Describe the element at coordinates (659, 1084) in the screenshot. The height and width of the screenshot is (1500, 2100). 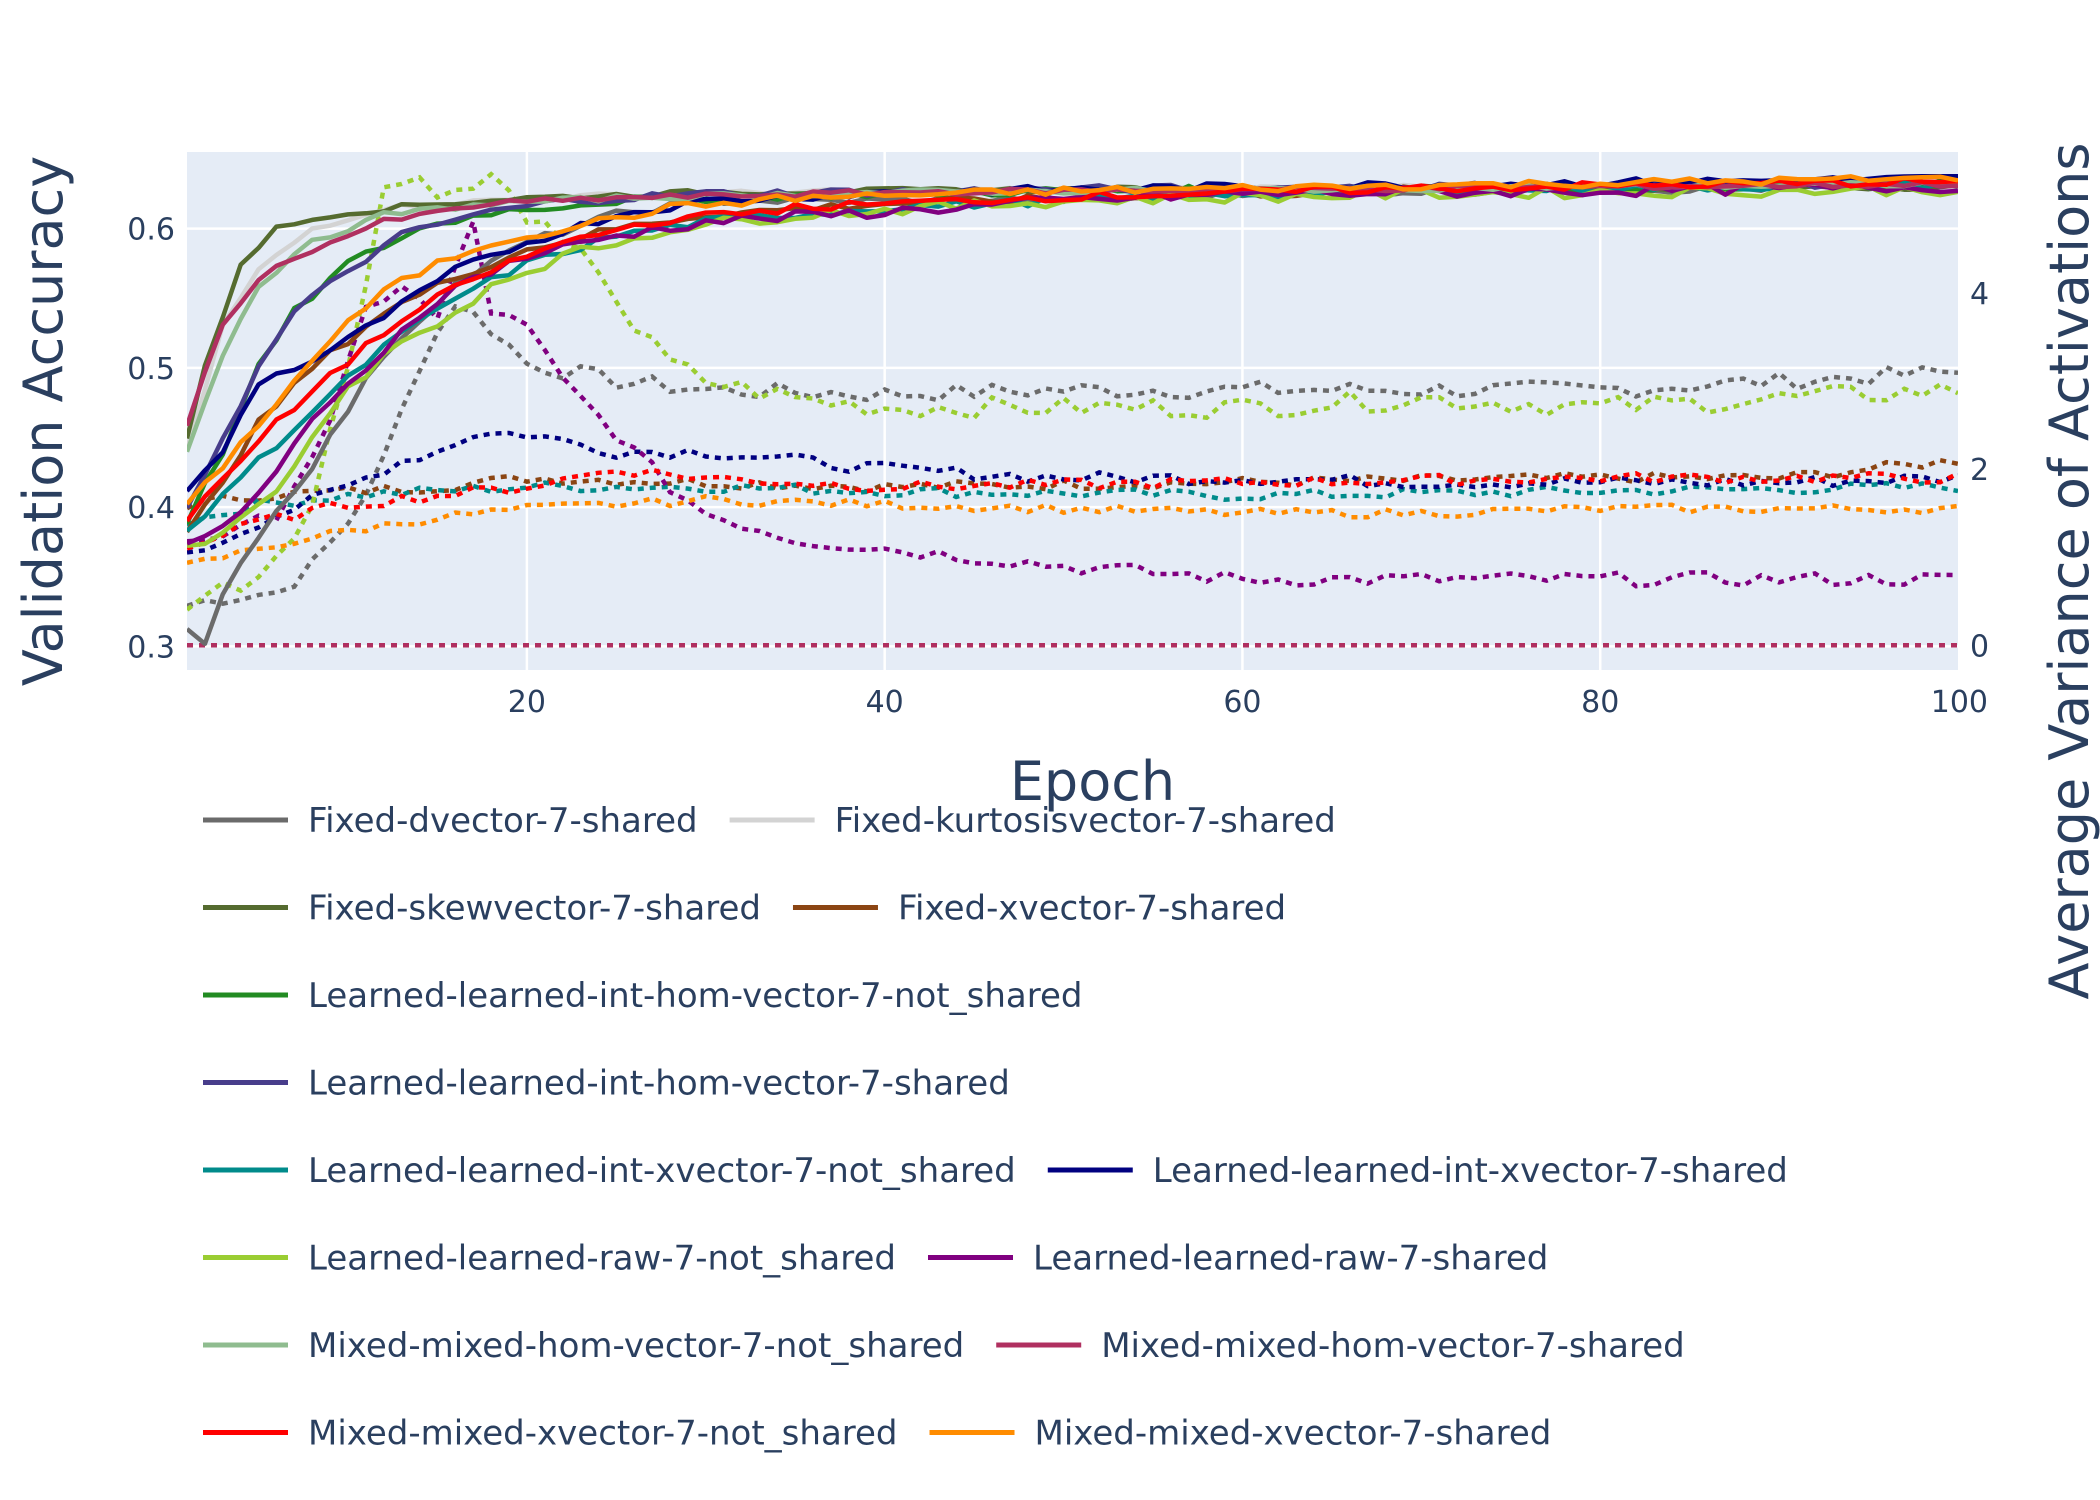
I see `legend-label: Learned-learned-int-hom-vector-7-shared` at that location.